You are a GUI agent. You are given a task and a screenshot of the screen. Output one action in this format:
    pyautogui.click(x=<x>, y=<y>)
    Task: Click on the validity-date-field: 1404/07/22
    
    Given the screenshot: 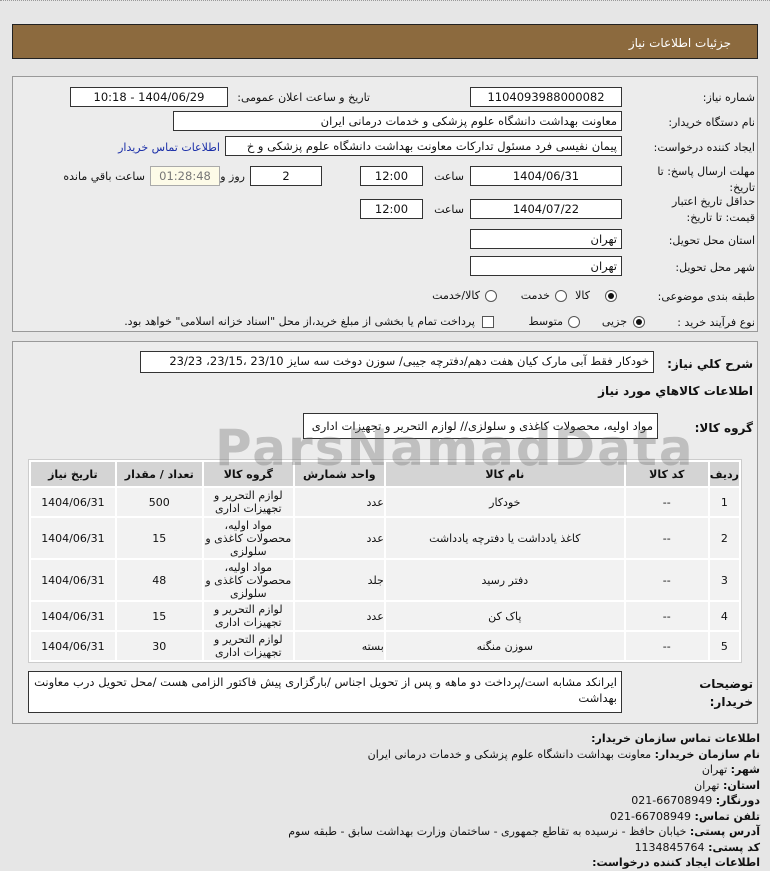 What is the action you would take?
    pyautogui.click(x=546, y=209)
    